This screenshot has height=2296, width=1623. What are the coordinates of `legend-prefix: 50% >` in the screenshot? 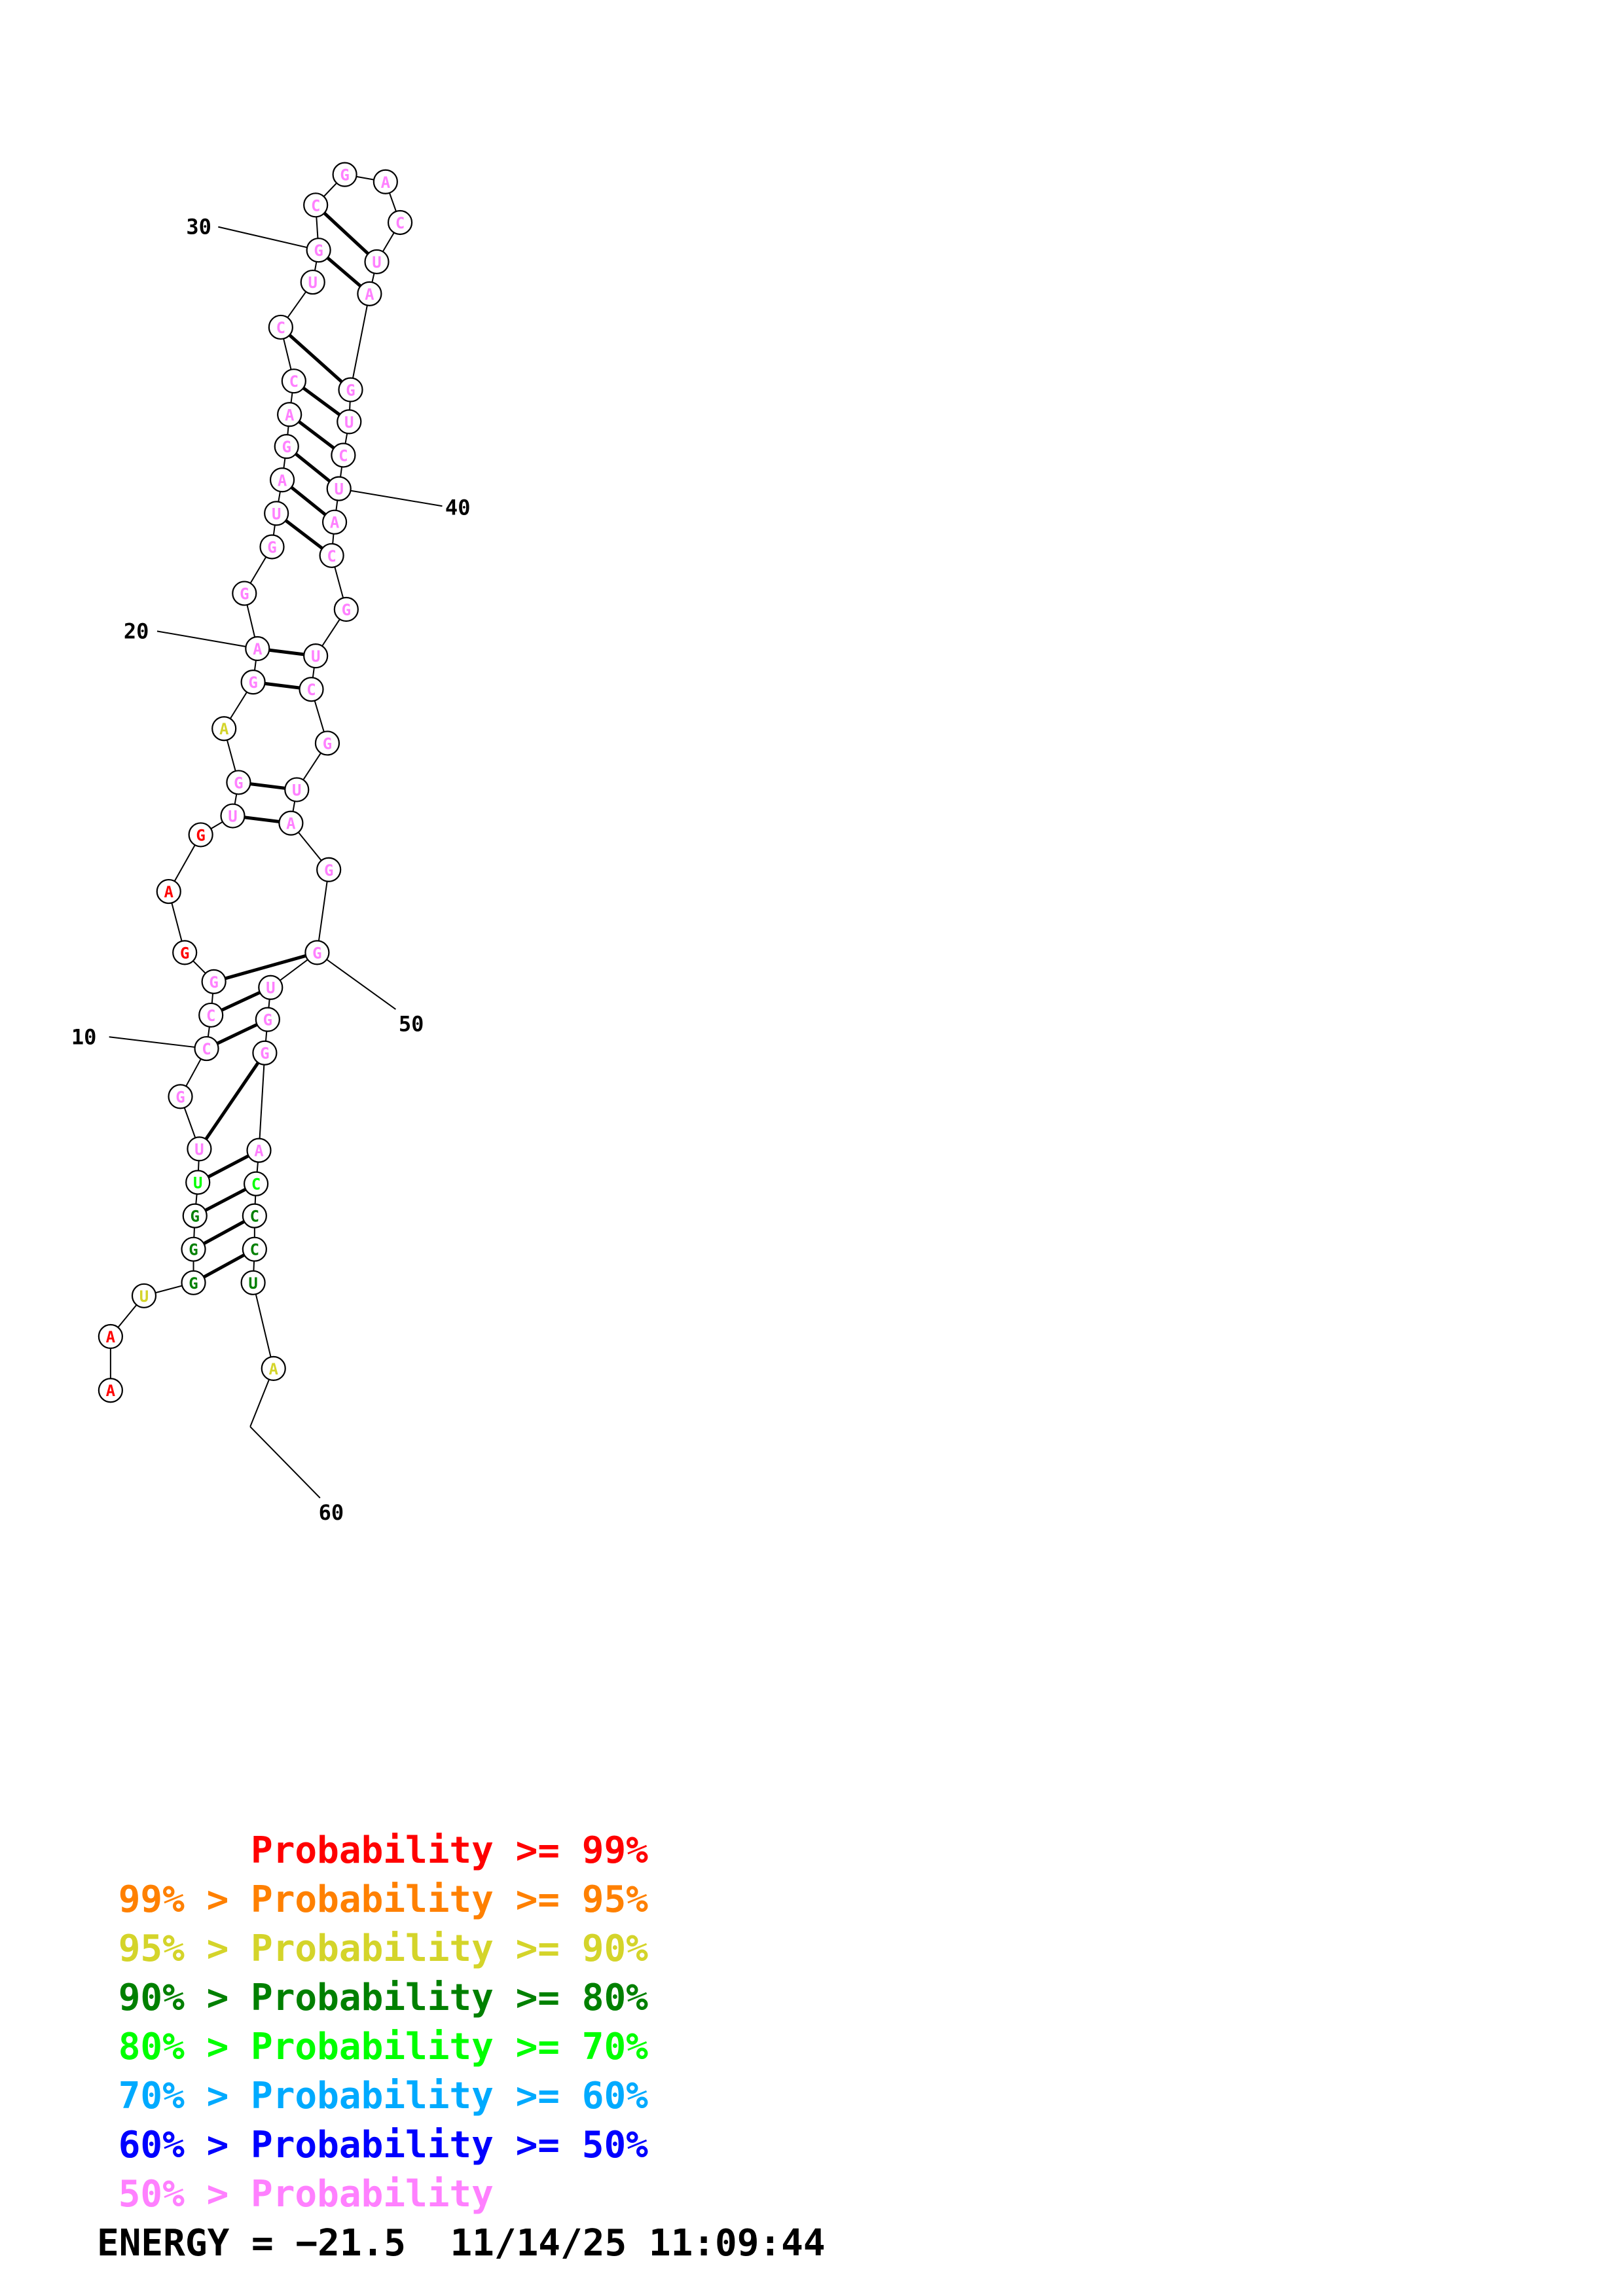 It's located at (184, 2194).